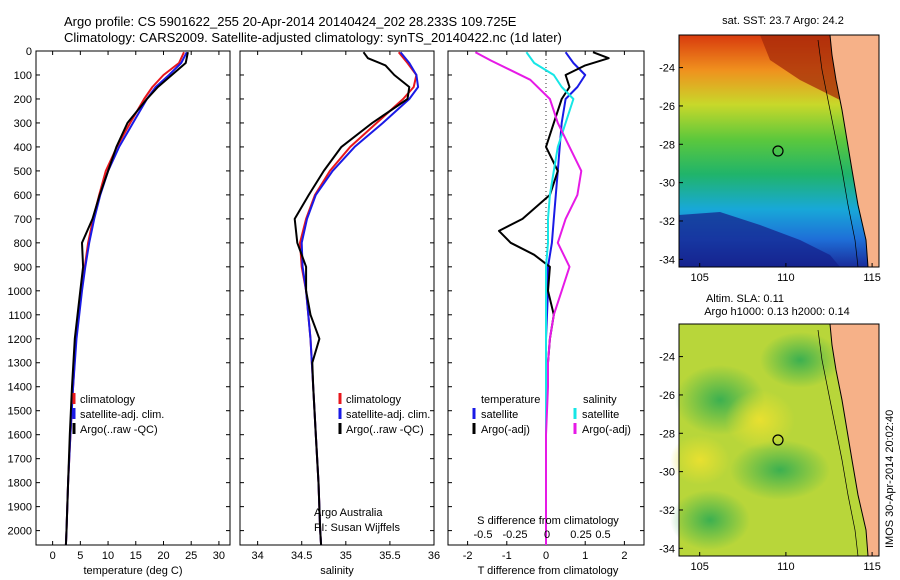  Describe the element at coordinates (849, 151) in the screenshot. I see `sst-coastline` at that location.